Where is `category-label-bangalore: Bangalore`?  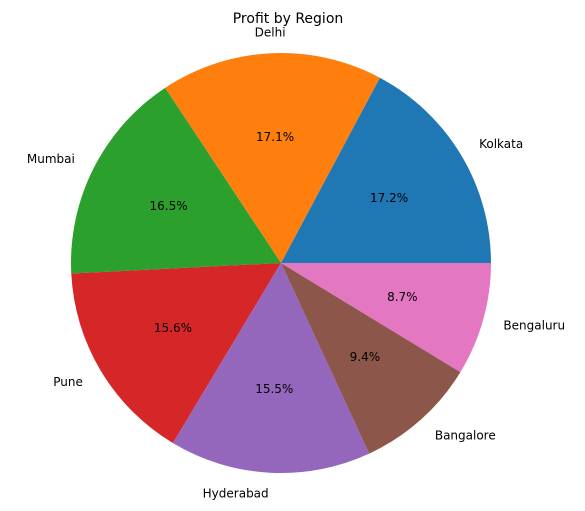 category-label-bangalore: Bangalore is located at coordinates (465, 435).